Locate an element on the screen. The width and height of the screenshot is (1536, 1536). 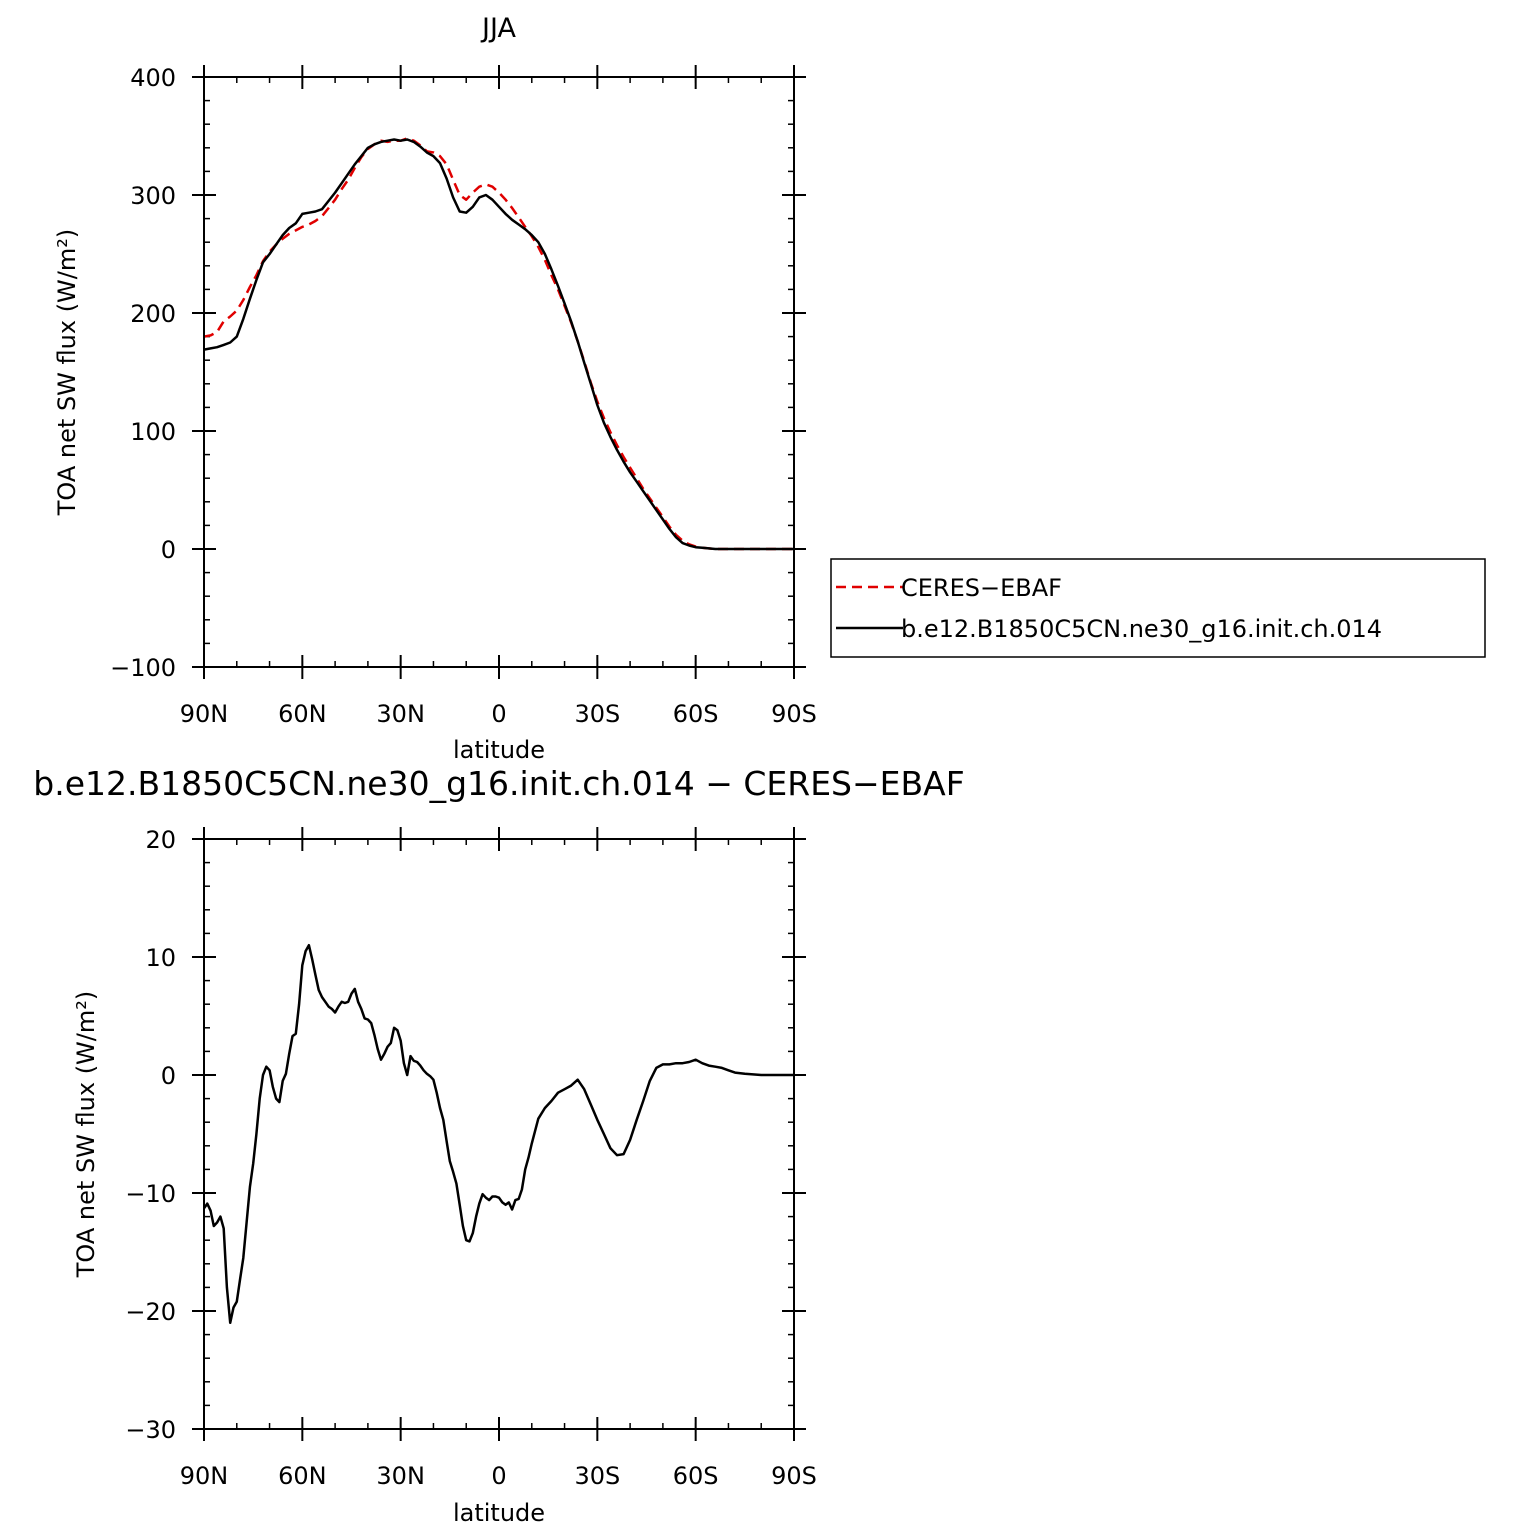
bottom-x-tick-label: 60S is located at coordinates (696, 1476).